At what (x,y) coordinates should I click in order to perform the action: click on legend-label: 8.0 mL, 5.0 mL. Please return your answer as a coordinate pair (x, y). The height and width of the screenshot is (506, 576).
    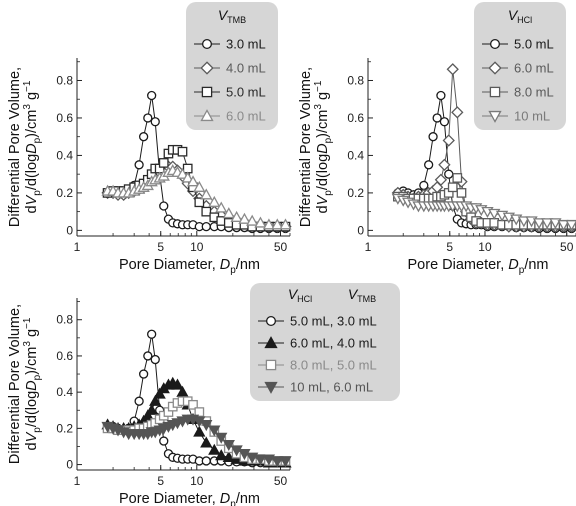
    Looking at the image, I should click on (333, 365).